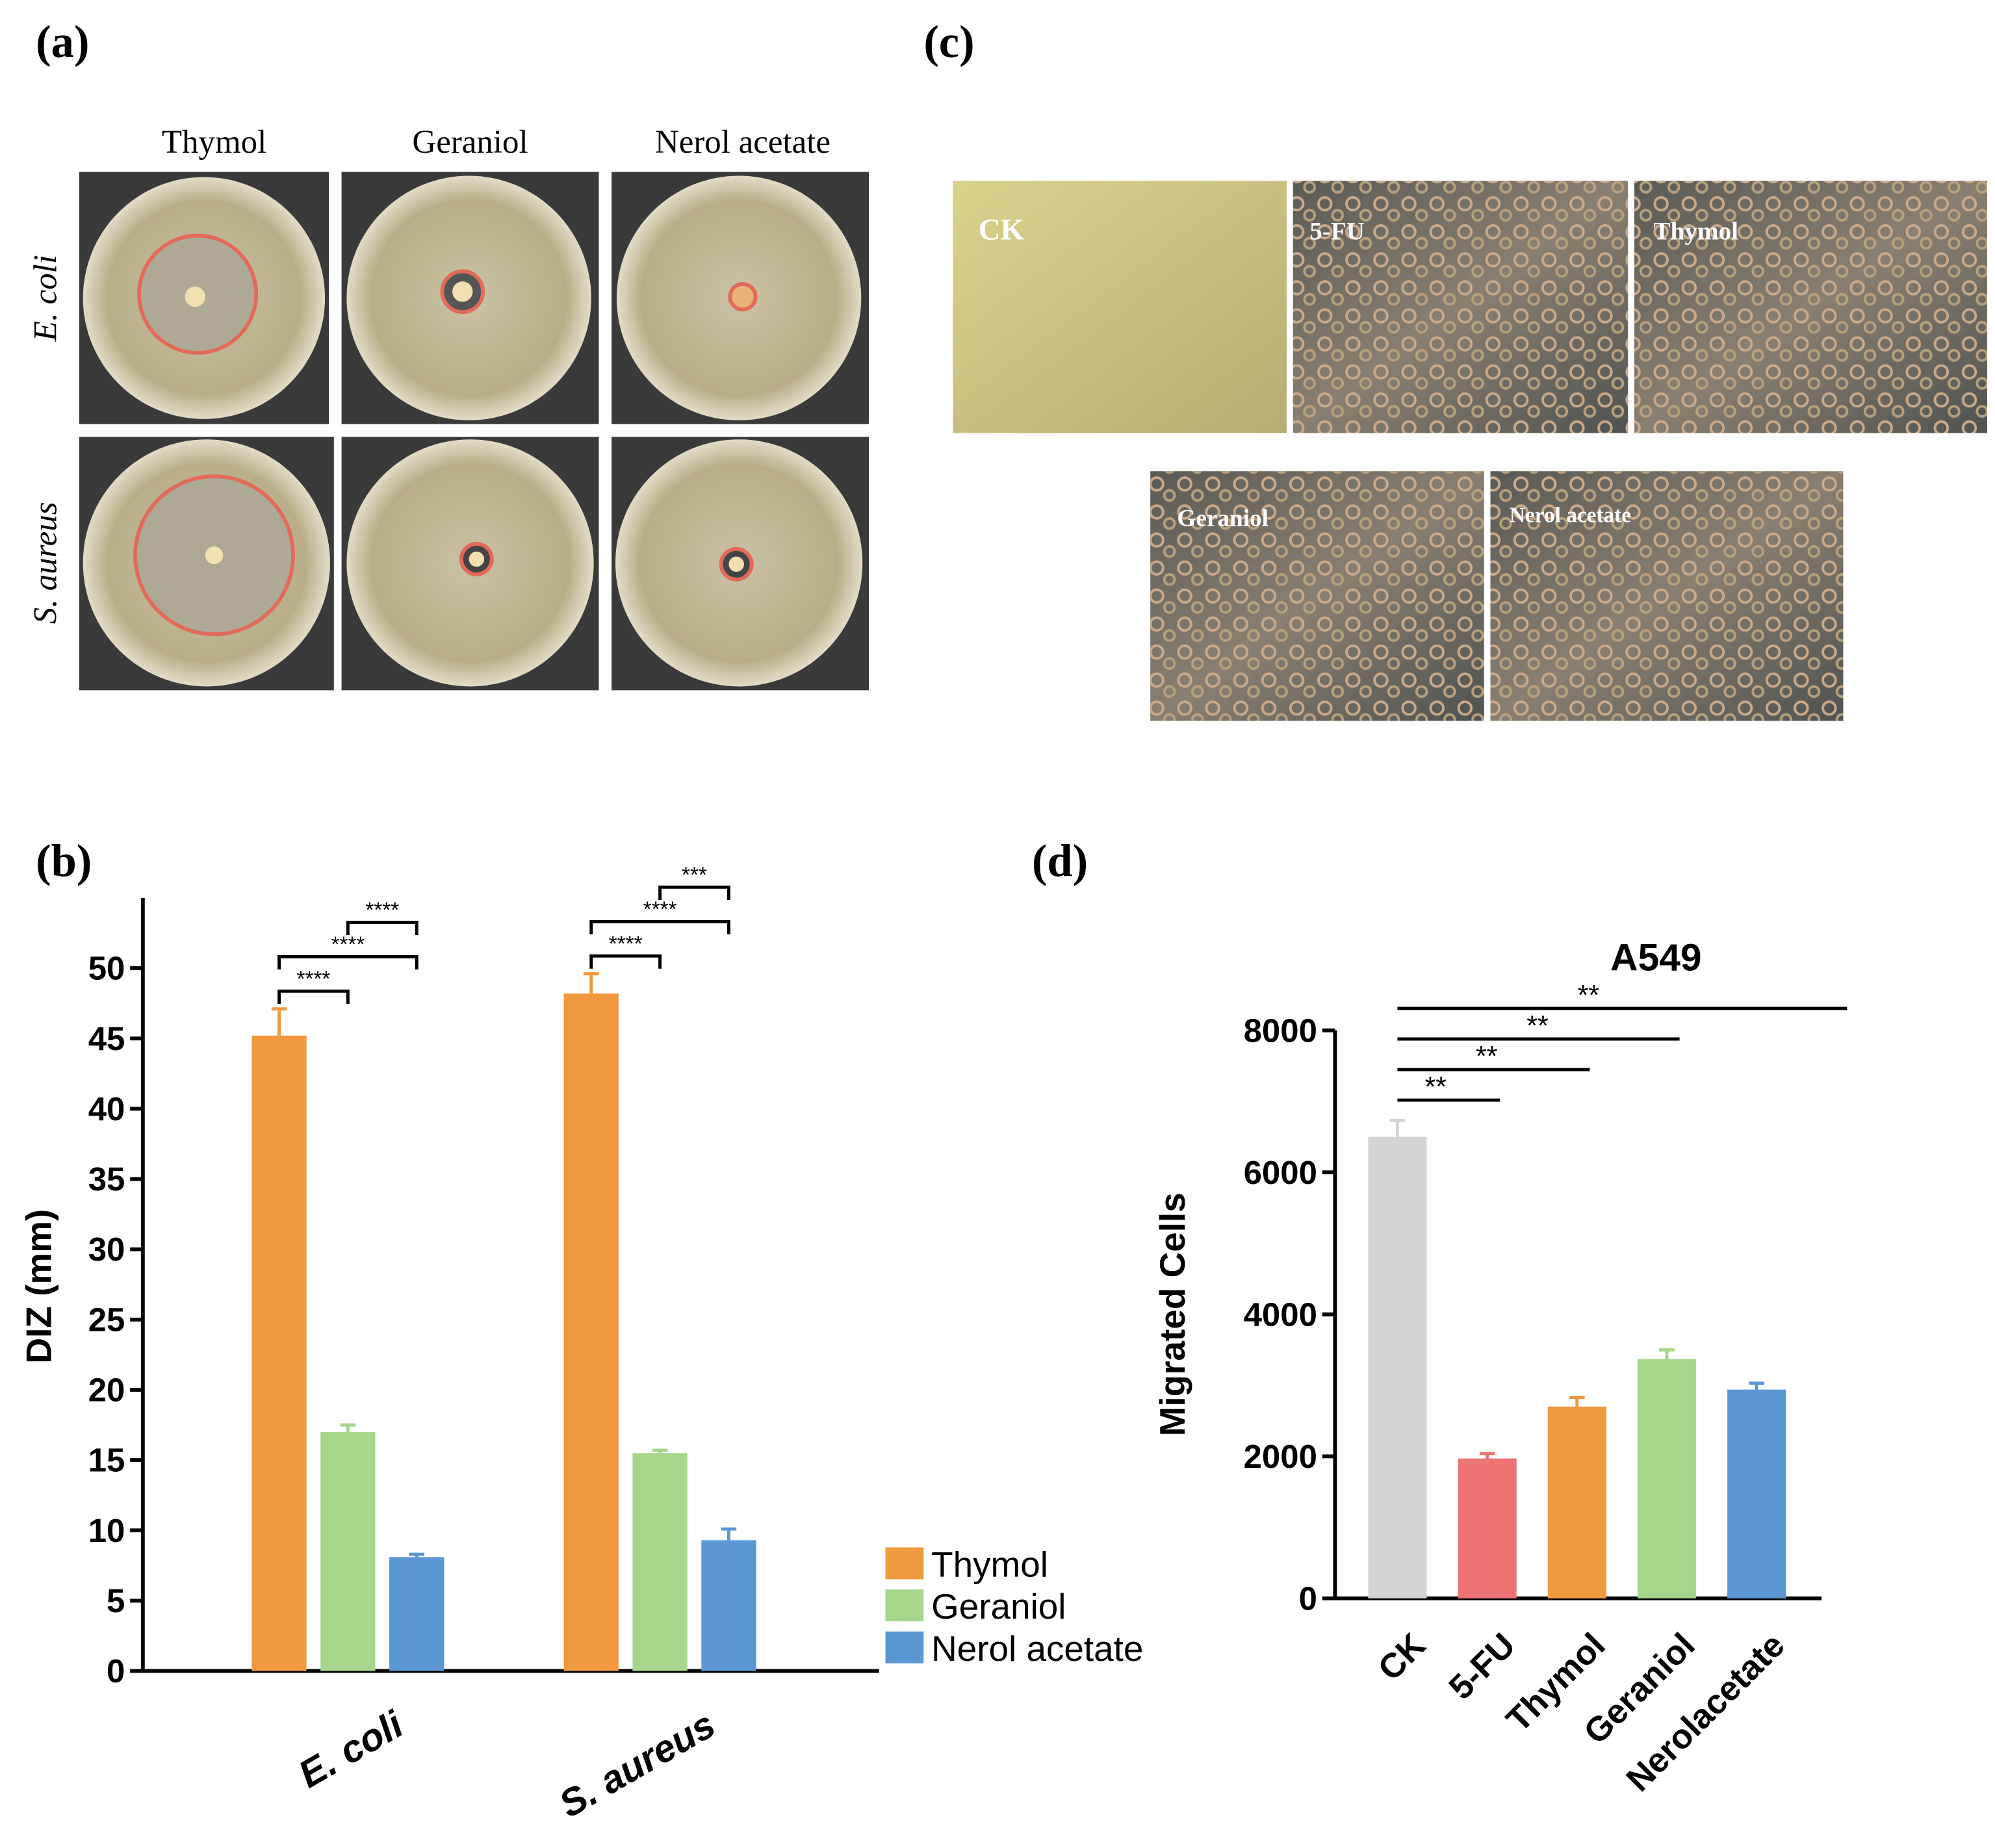 The width and height of the screenshot is (1995, 1848). Describe the element at coordinates (106, 1319) in the screenshot. I see `y-tick-label: 25` at that location.